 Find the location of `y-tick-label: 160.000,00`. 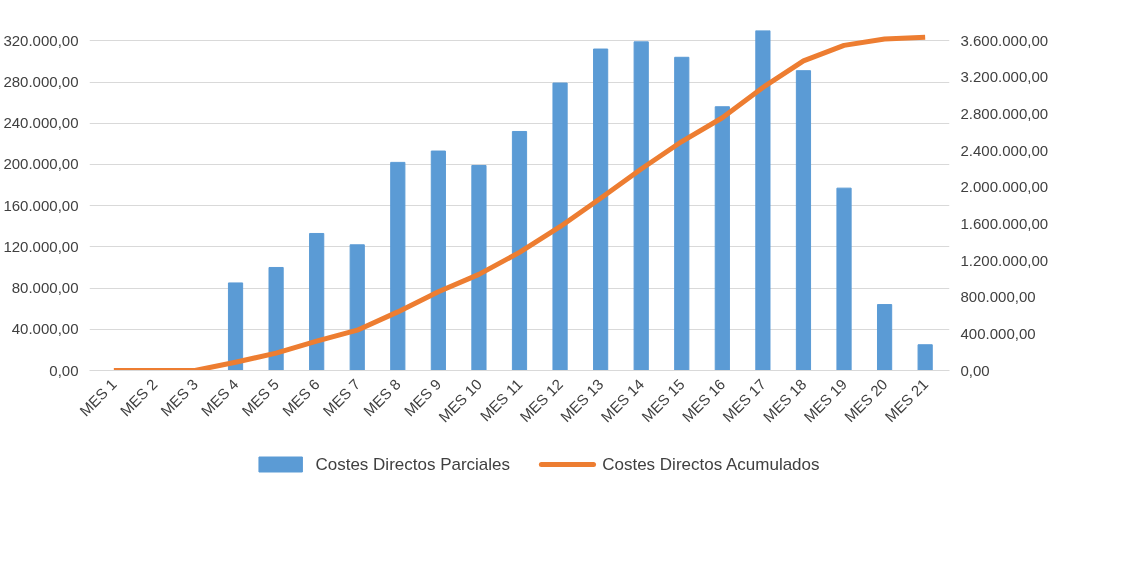

y-tick-label: 160.000,00 is located at coordinates (41, 205).